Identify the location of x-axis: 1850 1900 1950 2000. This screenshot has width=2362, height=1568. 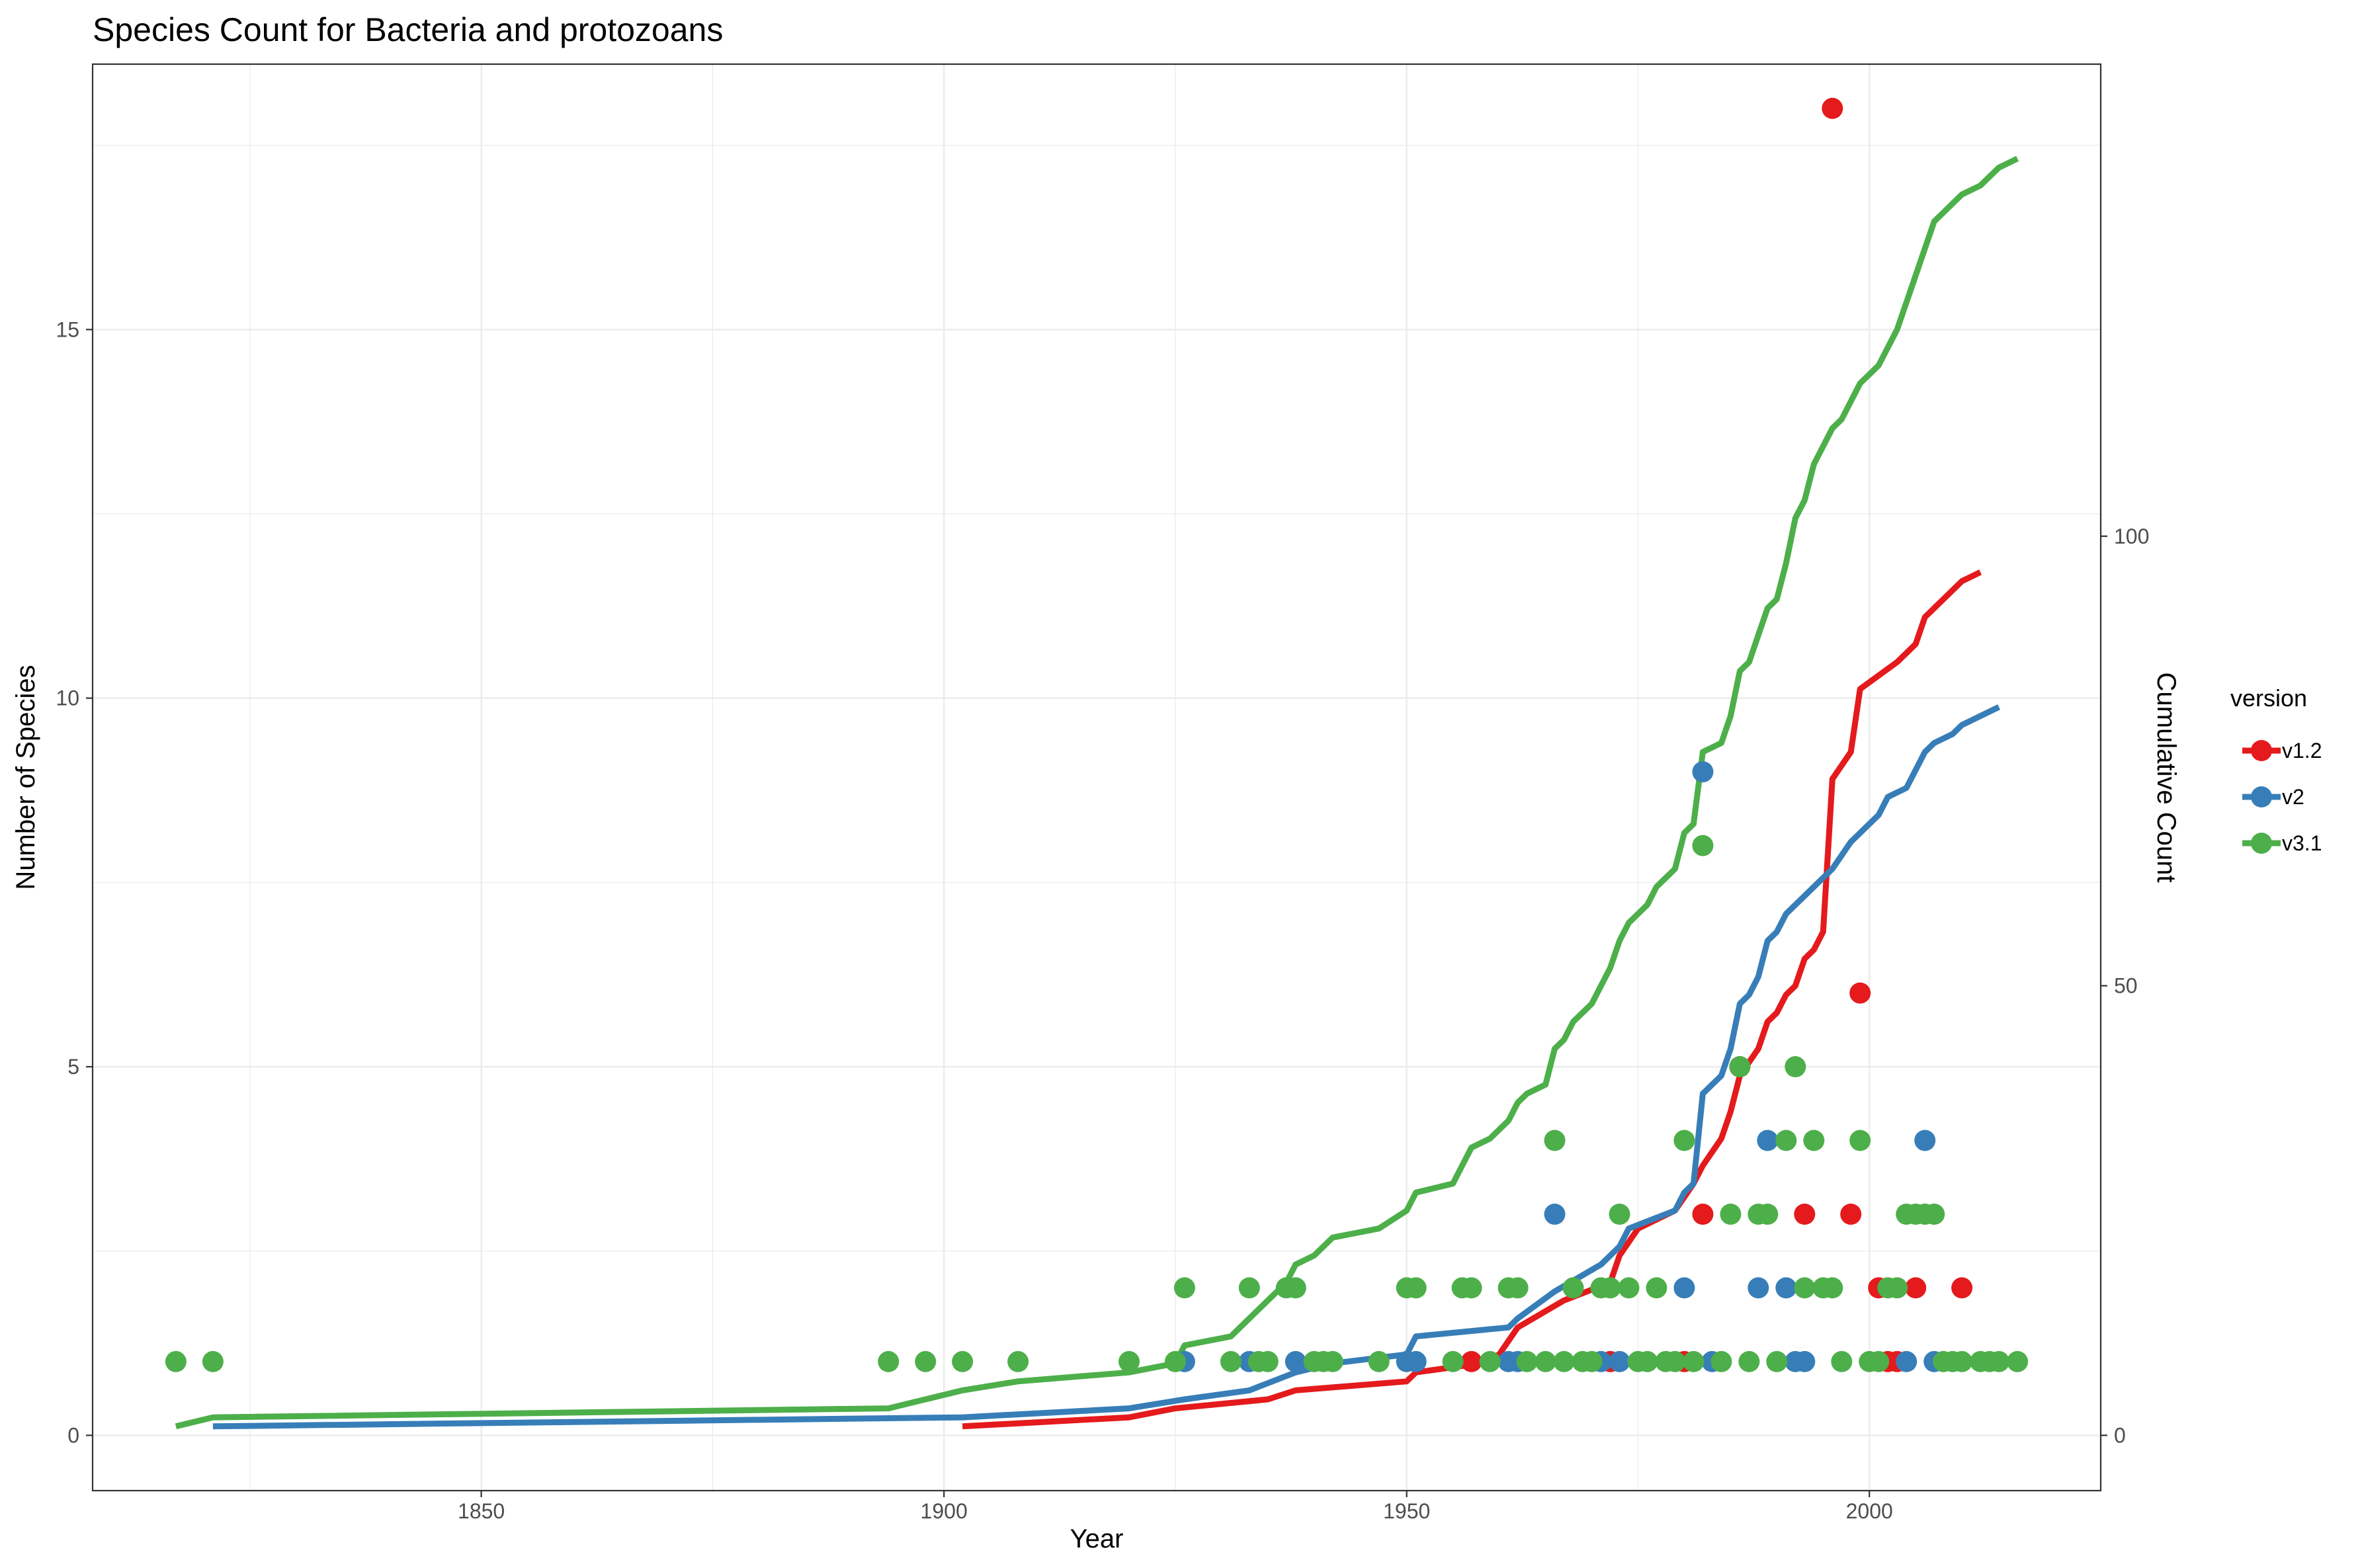
(1175, 1507).